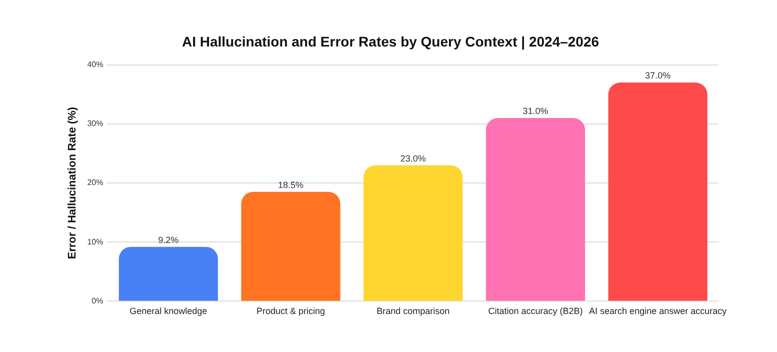 Image resolution: width=777 pixels, height=352 pixels. What do you see at coordinates (291, 311) in the screenshot?
I see `x-tick-label: Product & pricing` at bounding box center [291, 311].